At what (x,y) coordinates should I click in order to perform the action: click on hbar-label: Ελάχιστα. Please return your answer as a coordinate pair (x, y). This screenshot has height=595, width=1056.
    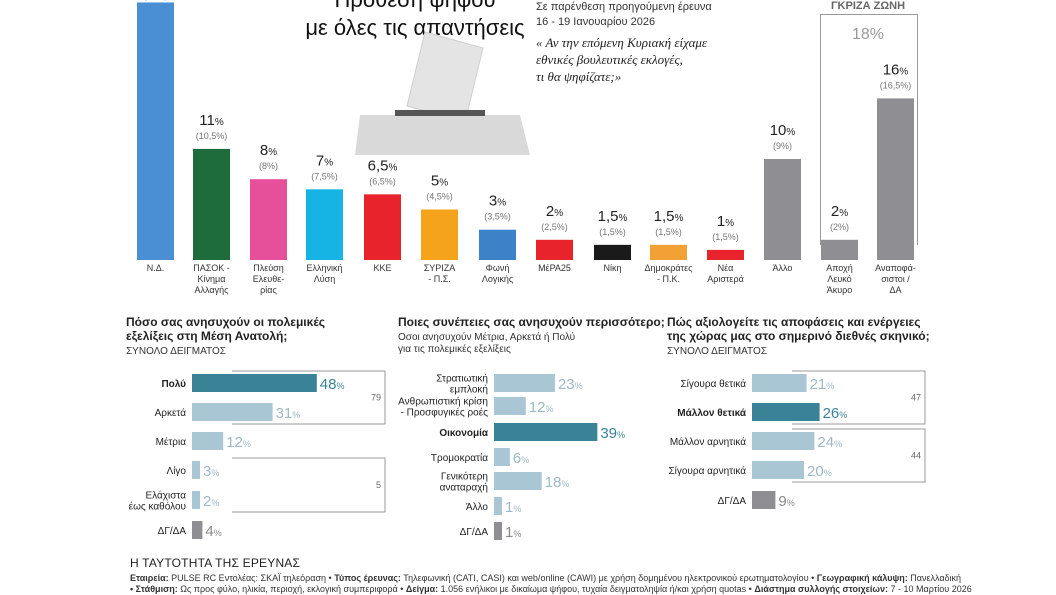
    Looking at the image, I should click on (165, 496).